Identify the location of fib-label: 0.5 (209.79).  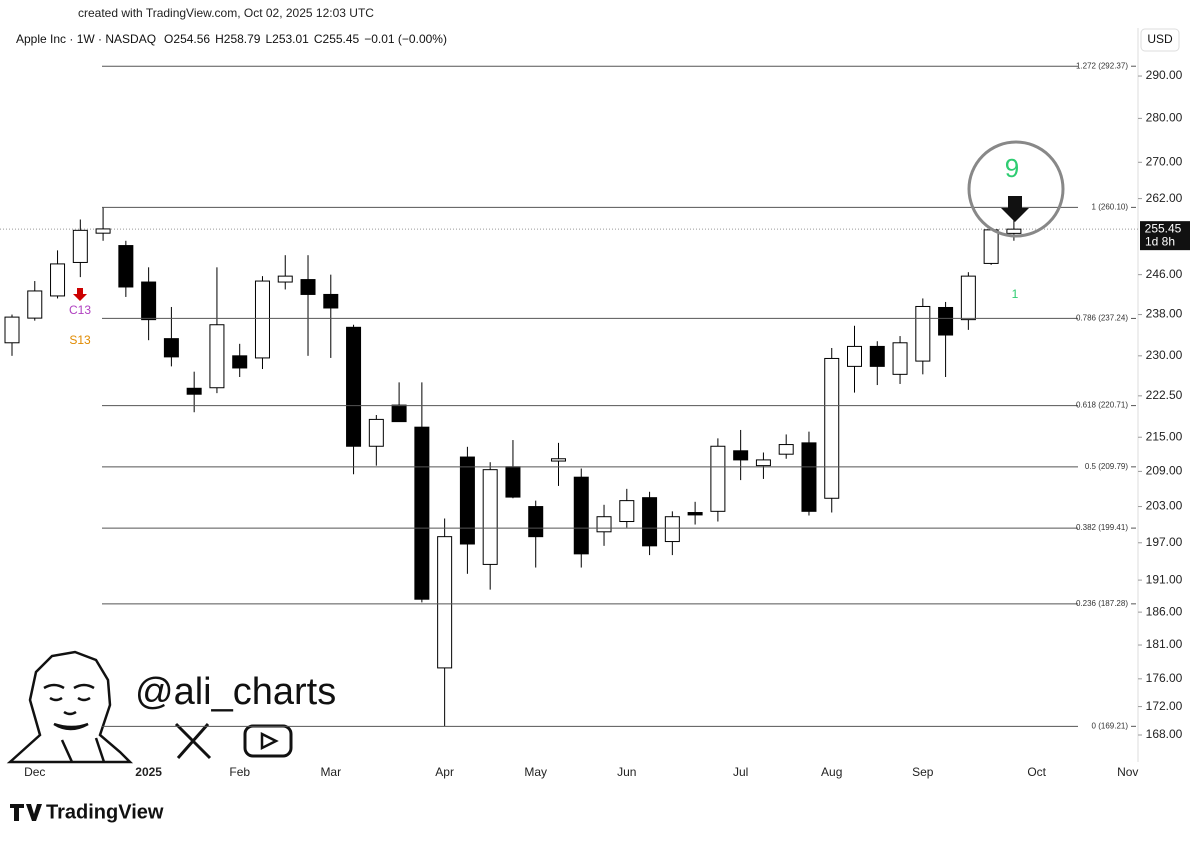
(1106, 466).